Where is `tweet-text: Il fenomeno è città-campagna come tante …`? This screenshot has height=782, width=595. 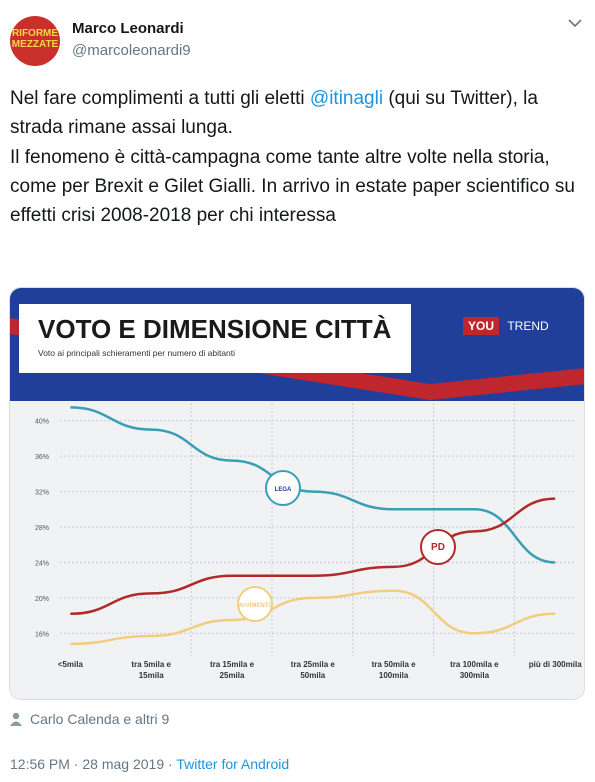
tweet-text: Il fenomeno è città-campagna come tante … is located at coordinates (292, 186).